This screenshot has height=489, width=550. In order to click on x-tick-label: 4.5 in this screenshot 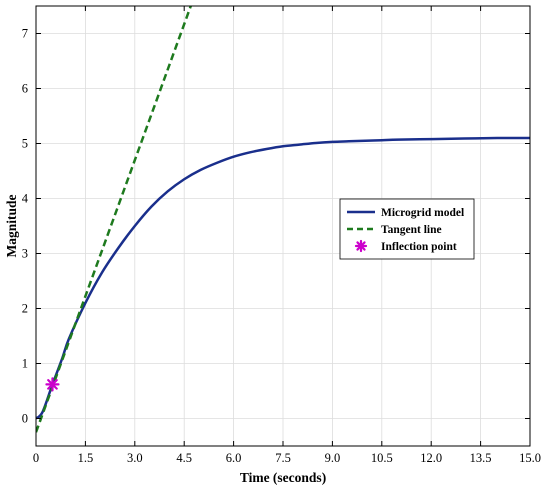, I will do `click(184, 458)`.